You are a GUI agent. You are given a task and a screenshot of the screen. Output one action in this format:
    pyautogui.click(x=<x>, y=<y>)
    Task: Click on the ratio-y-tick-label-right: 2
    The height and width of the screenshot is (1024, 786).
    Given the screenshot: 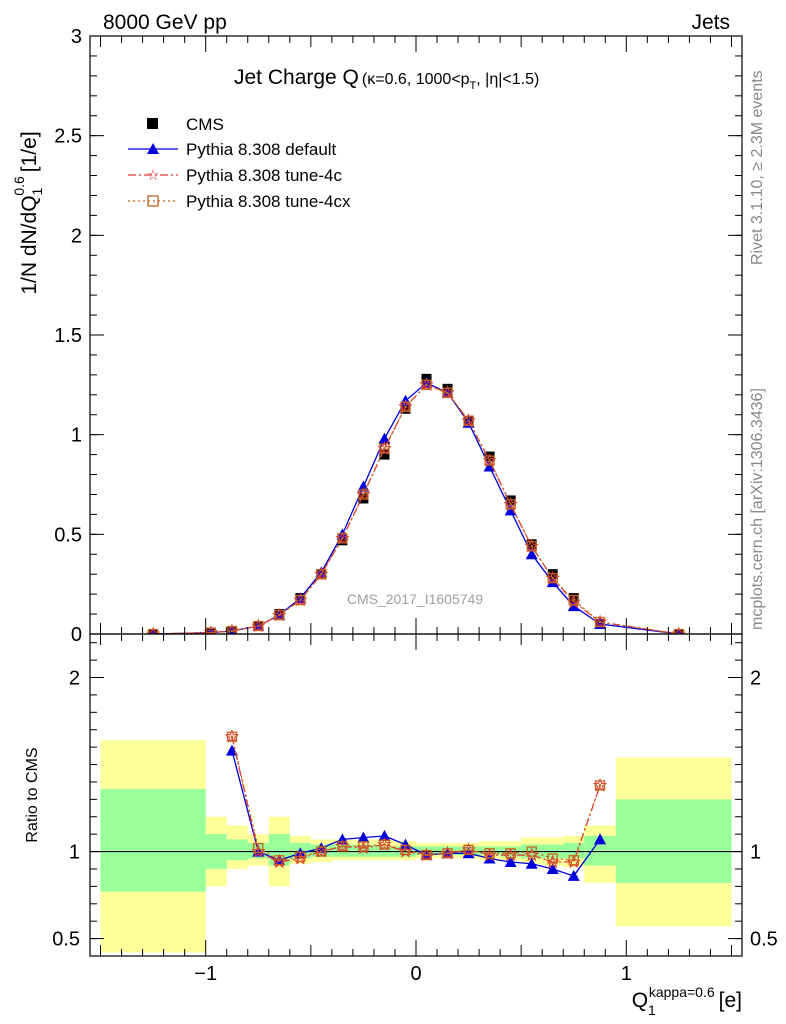 What is the action you would take?
    pyautogui.click(x=755, y=679)
    